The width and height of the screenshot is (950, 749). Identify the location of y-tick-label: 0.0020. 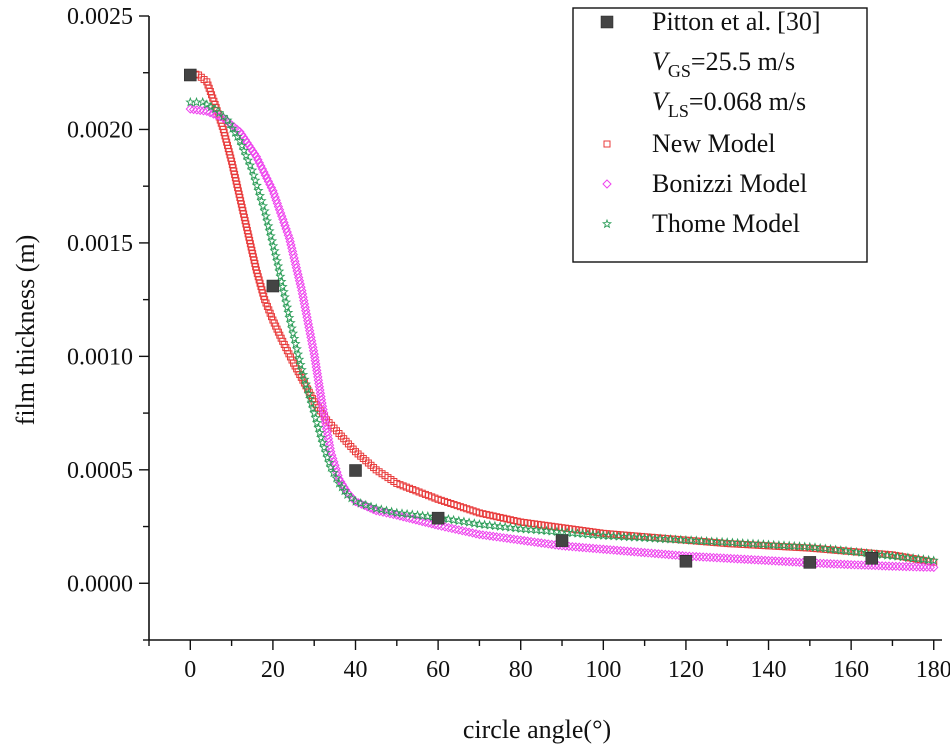
(100, 130).